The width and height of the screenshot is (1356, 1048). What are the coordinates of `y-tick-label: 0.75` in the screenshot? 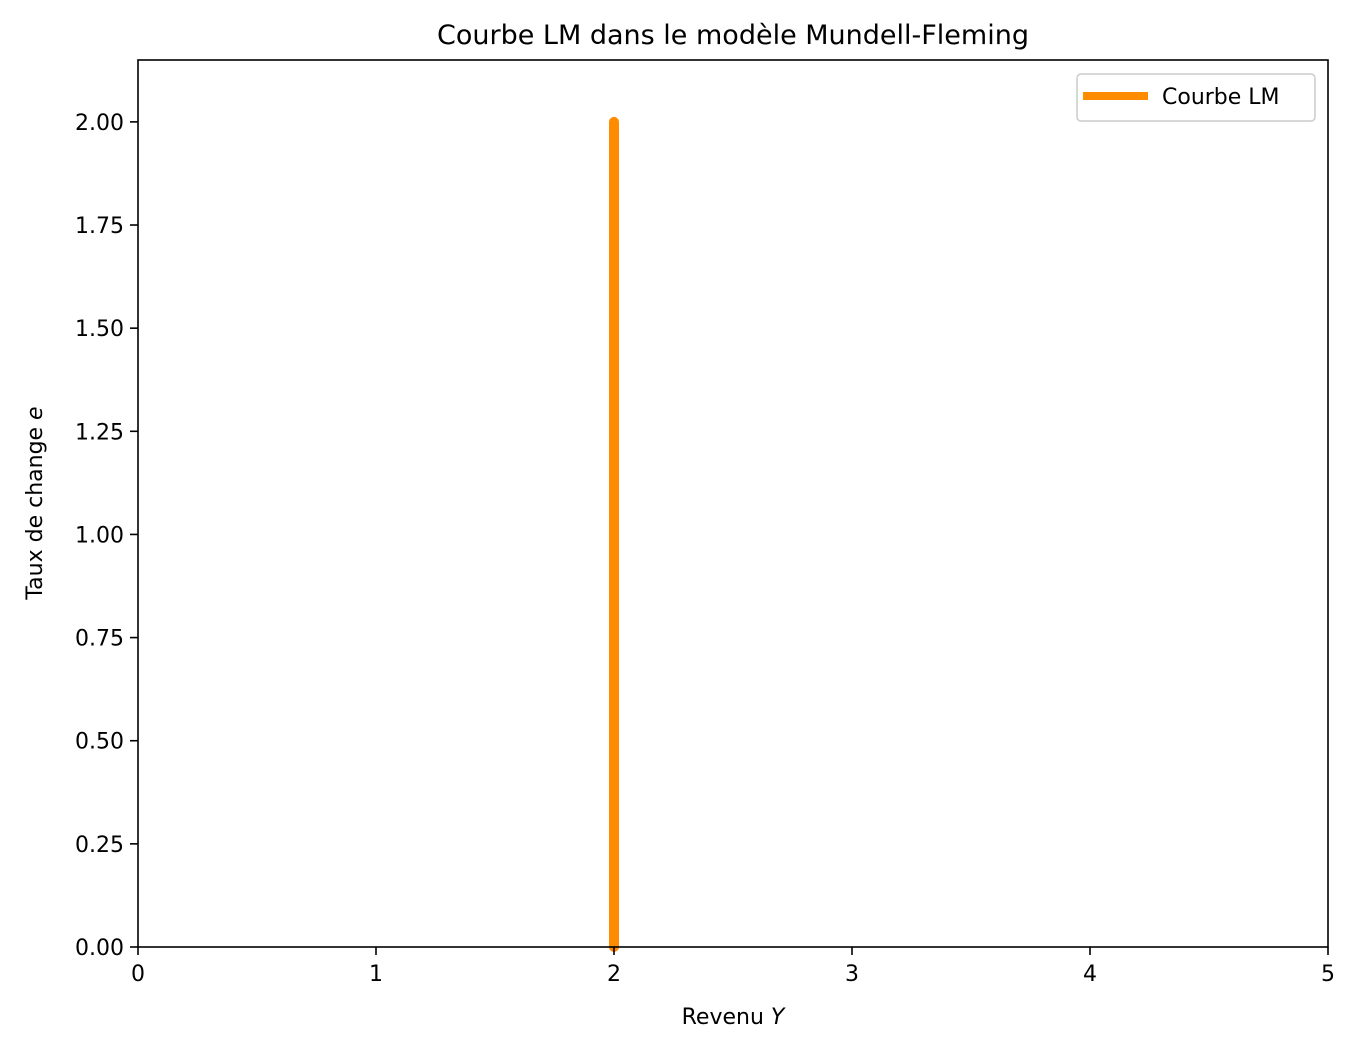 It's located at (99, 639).